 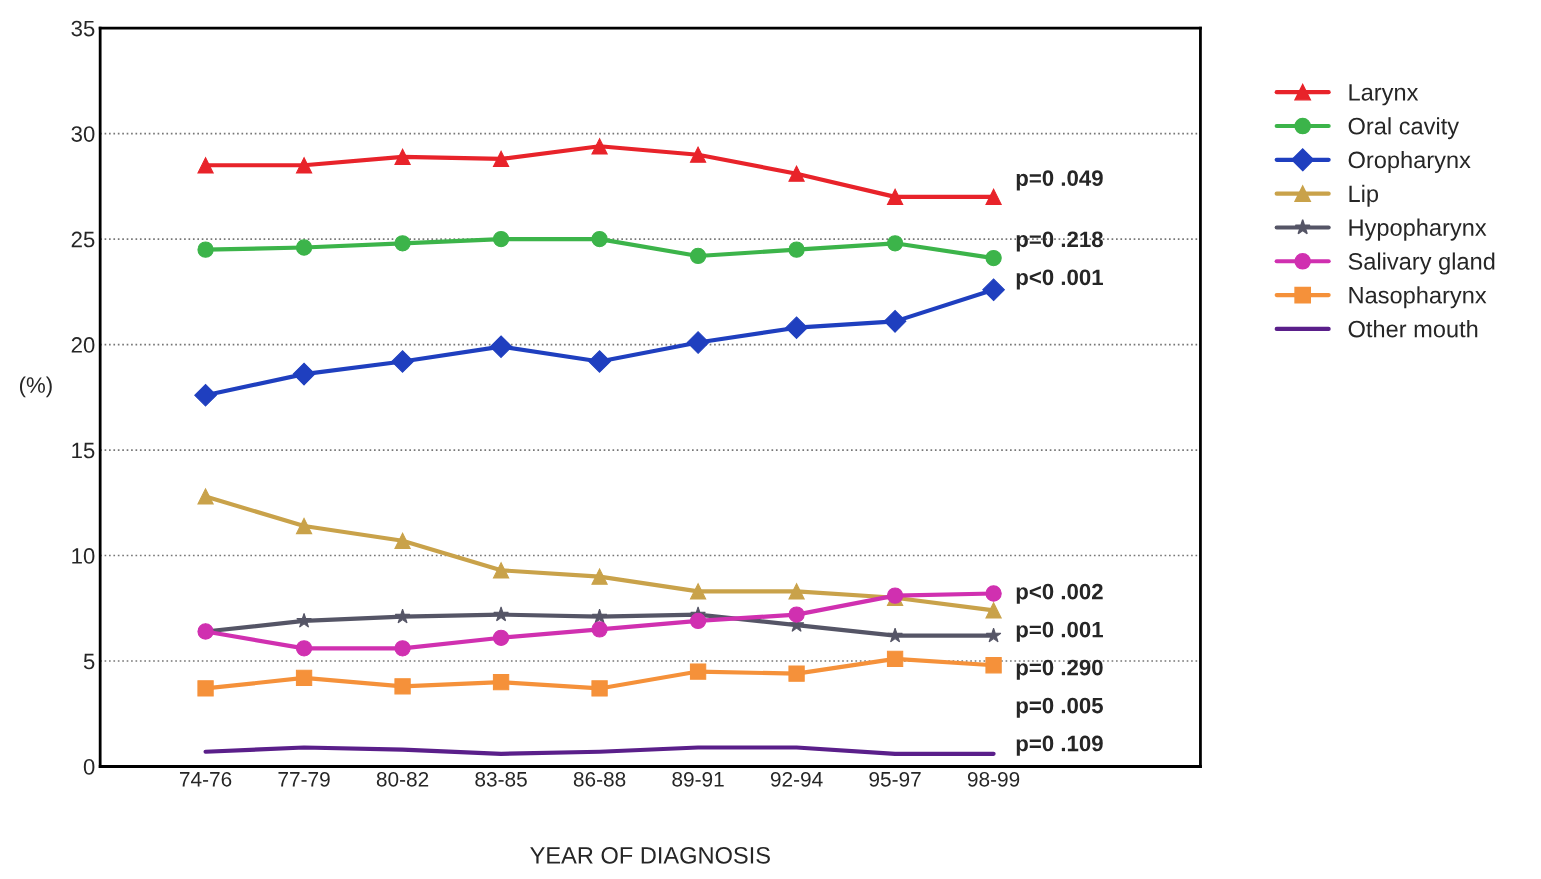 I want to click on x-tick-label: 86-88, so click(x=599, y=779).